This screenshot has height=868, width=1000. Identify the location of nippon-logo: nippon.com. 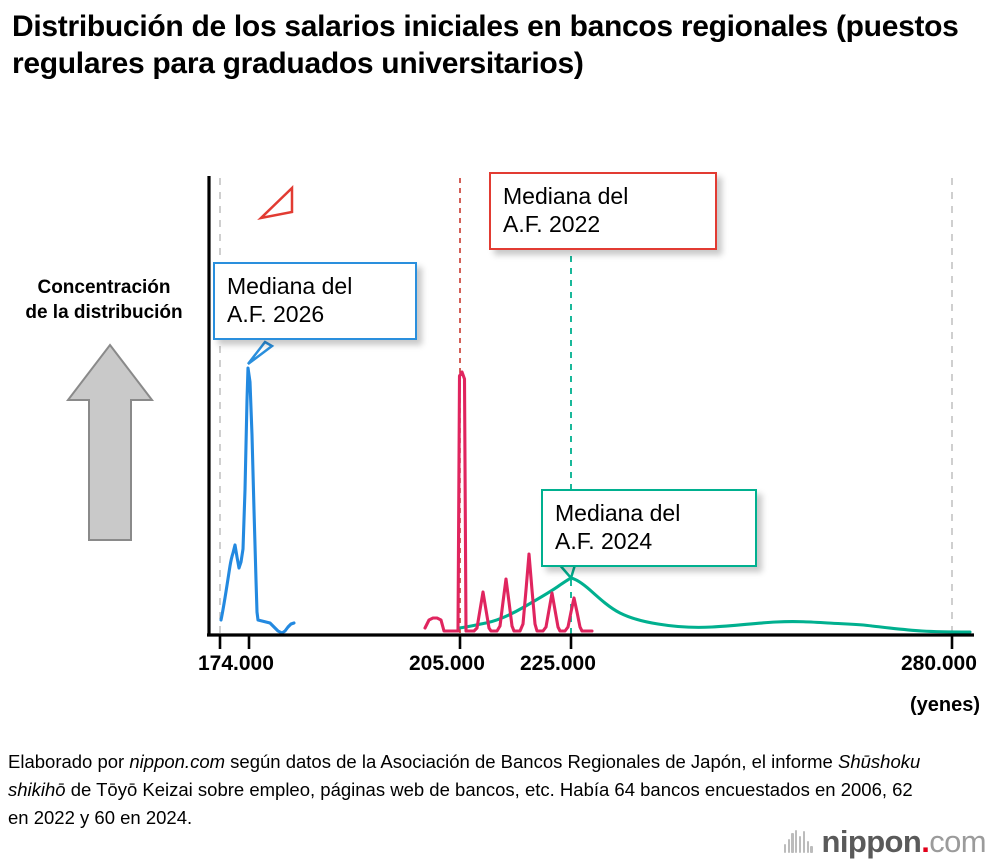
(885, 841).